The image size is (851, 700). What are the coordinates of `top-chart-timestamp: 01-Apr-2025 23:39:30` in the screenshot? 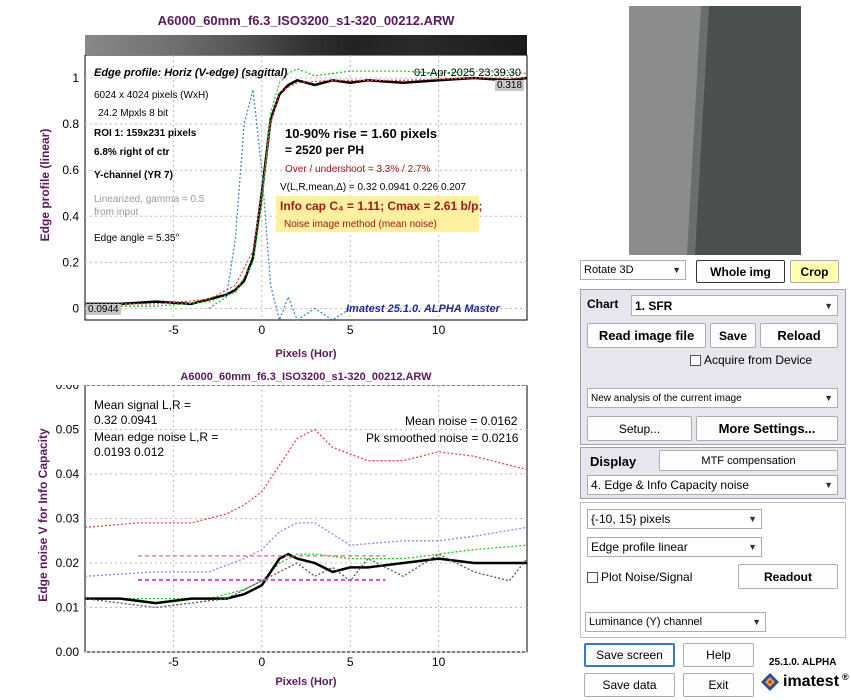 It's located at (468, 73).